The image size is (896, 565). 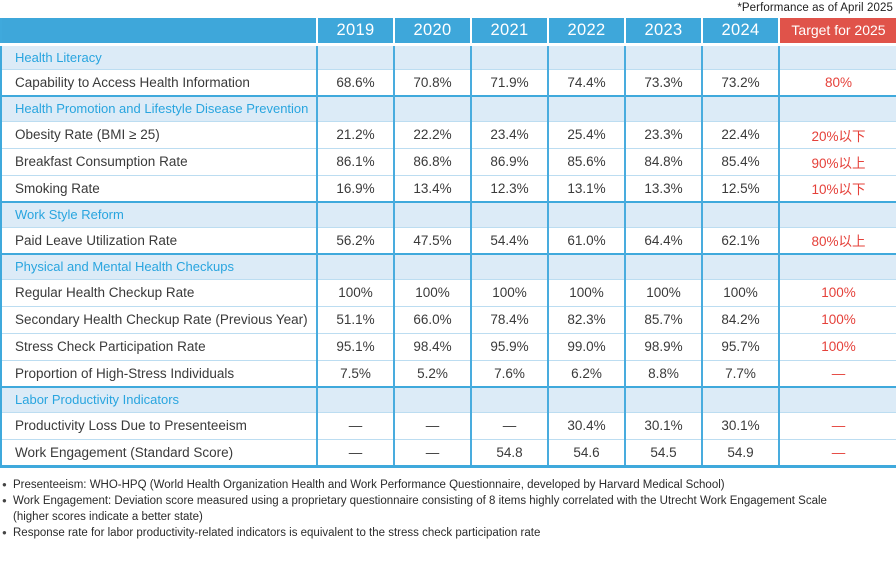 What do you see at coordinates (740, 425) in the screenshot?
I see `value-cell: 30.1%` at bounding box center [740, 425].